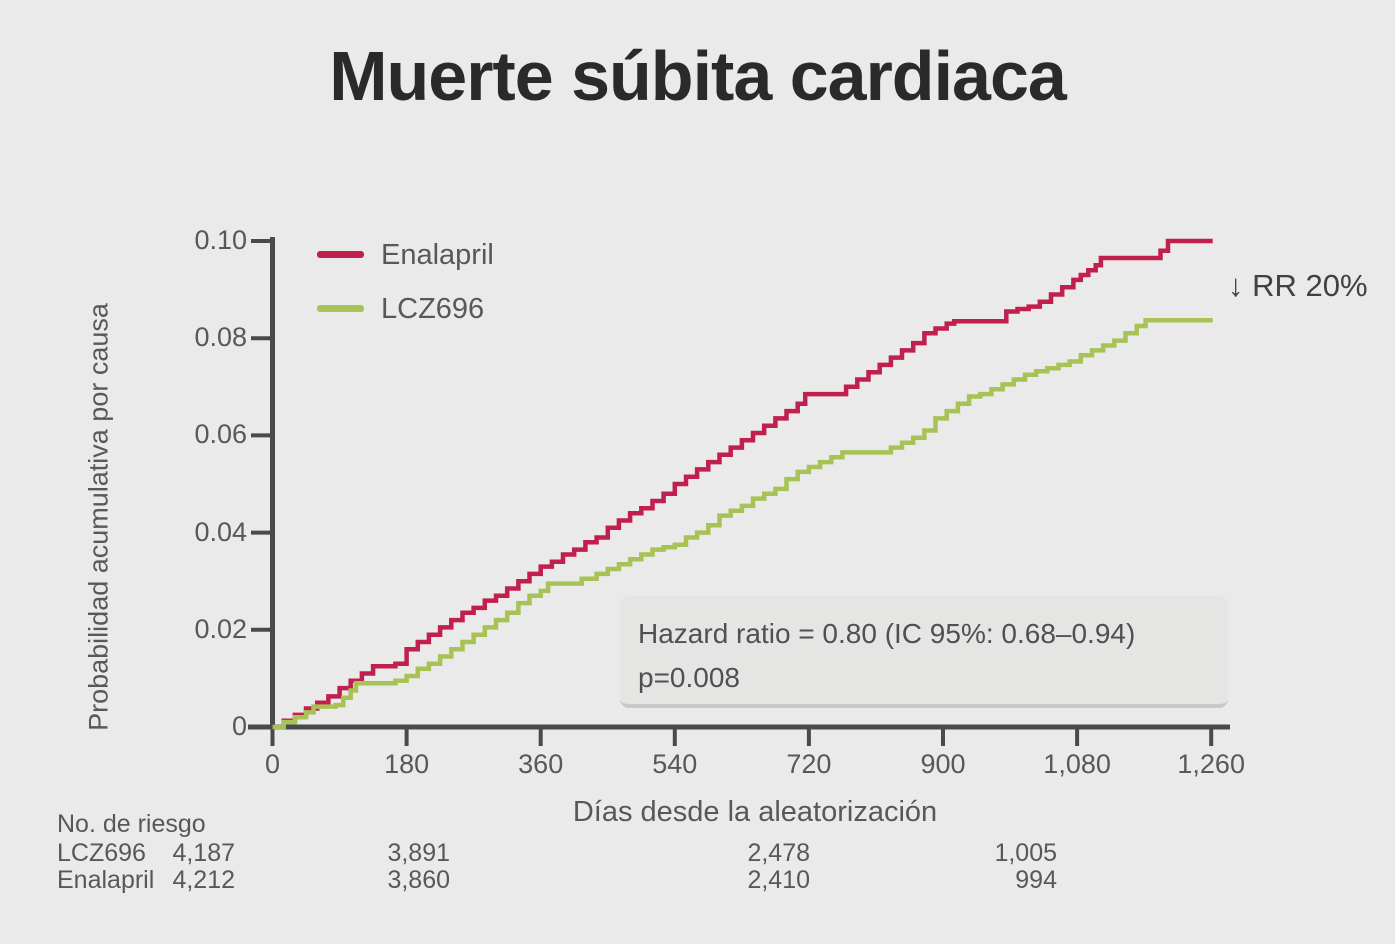 The width and height of the screenshot is (1395, 944). Describe the element at coordinates (220, 628) in the screenshot. I see `y-tick-label: 0.02` at that location.